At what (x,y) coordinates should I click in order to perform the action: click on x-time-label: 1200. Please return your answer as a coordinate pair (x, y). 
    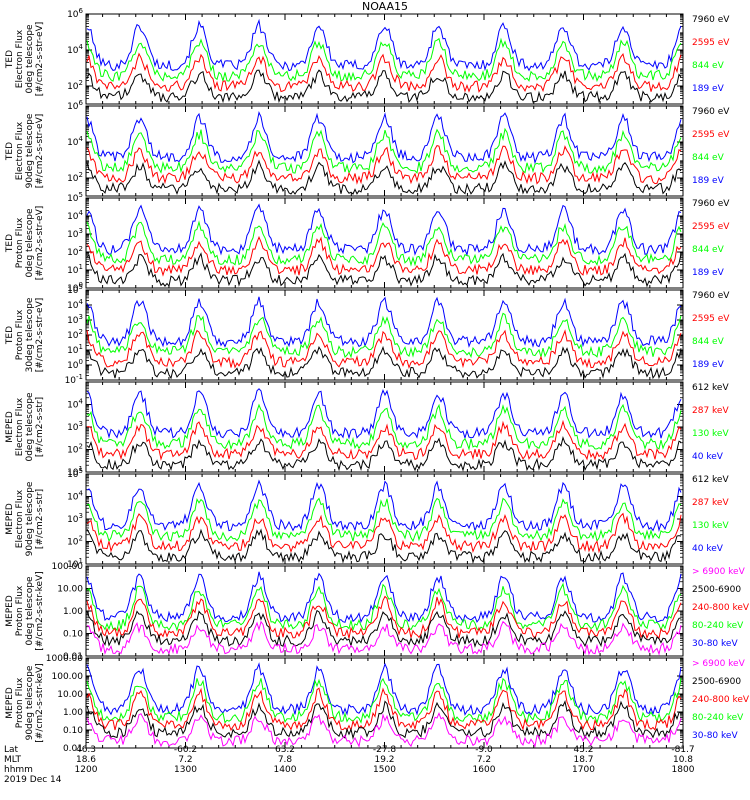
    Looking at the image, I should click on (86, 770).